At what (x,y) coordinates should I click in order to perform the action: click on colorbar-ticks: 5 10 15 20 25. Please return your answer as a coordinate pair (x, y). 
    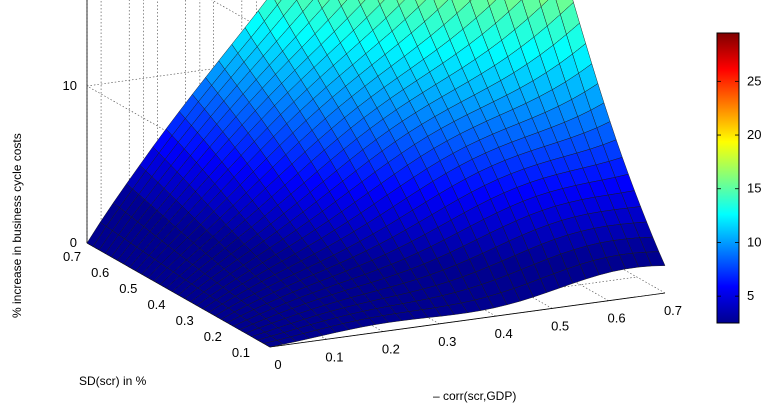
    Looking at the image, I should click on (739, 188).